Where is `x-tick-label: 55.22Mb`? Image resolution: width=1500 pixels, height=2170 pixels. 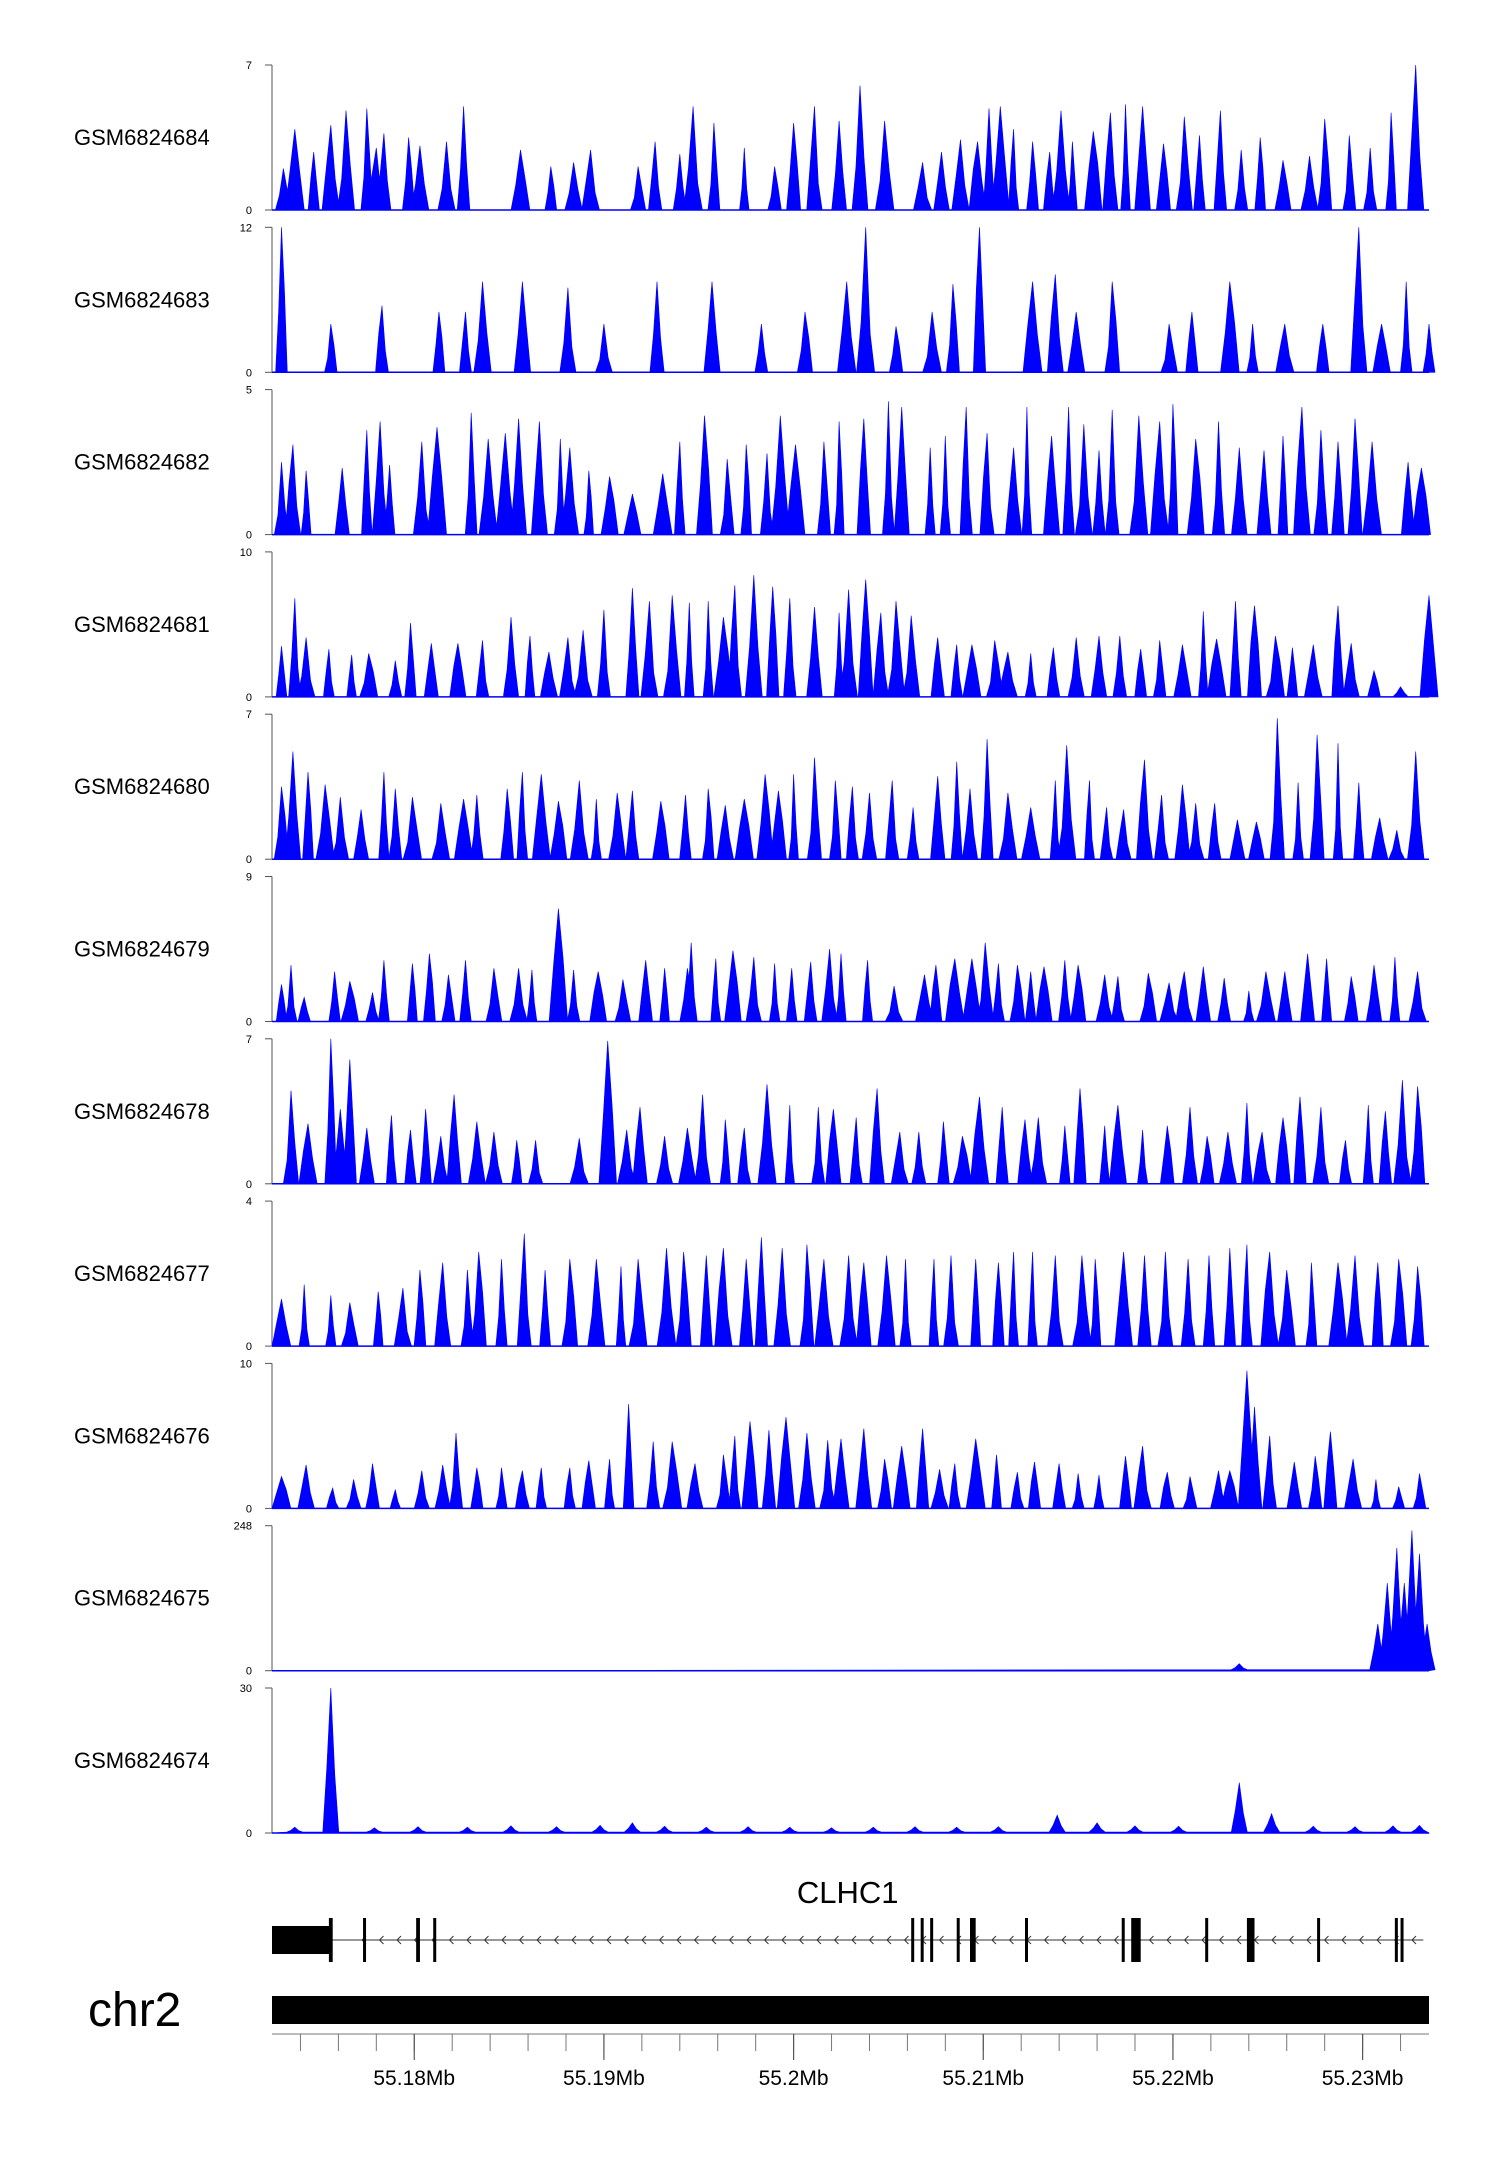 x-tick-label: 55.22Mb is located at coordinates (1173, 2078).